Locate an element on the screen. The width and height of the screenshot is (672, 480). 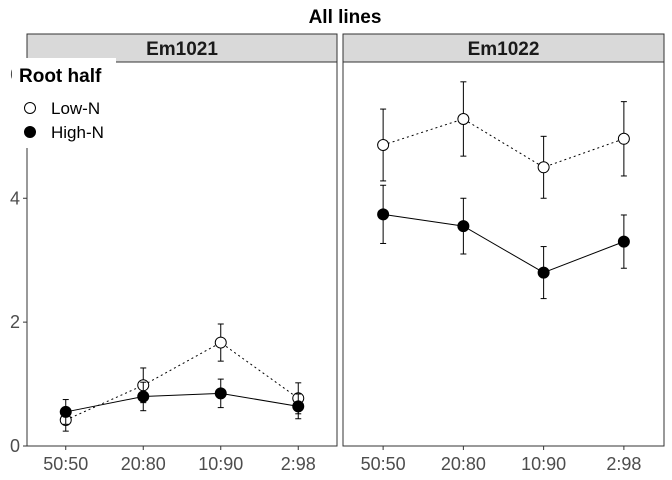
y-tick-label: 4 is located at coordinates (15, 198).